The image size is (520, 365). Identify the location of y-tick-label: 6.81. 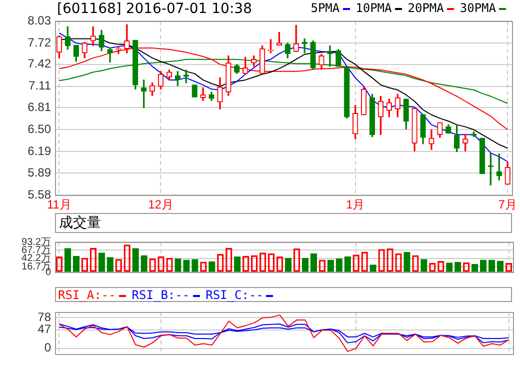
(40, 107).